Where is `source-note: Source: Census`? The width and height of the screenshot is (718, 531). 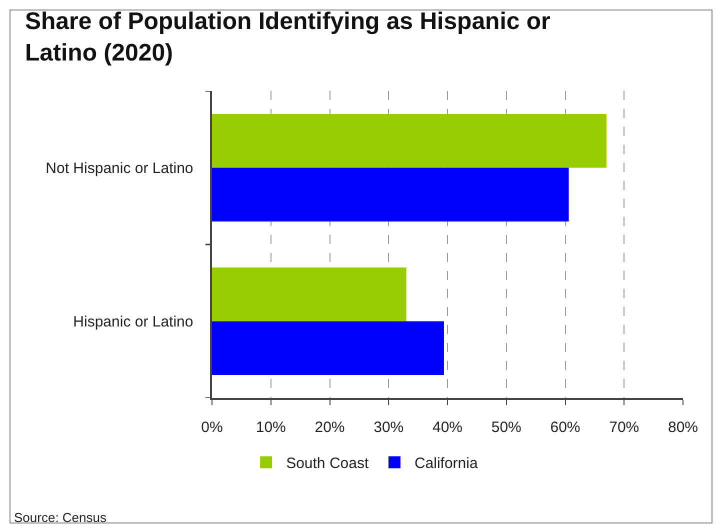 source-note: Source: Census is located at coordinates (60, 517).